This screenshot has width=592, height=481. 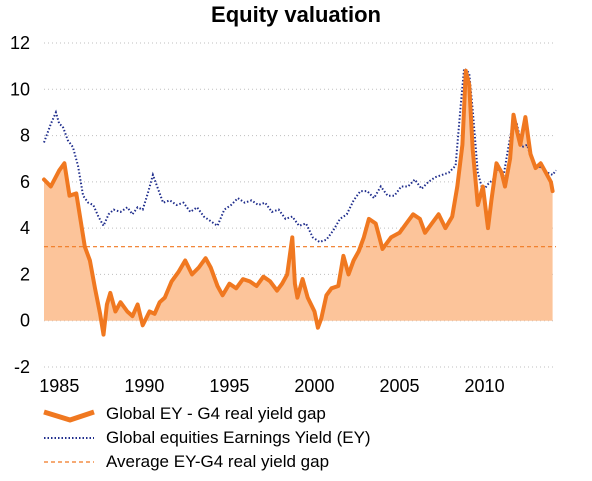 What do you see at coordinates (238, 437) in the screenshot?
I see `legend-label-earnings-yield: Global equities Earnings Yield (EY)` at bounding box center [238, 437].